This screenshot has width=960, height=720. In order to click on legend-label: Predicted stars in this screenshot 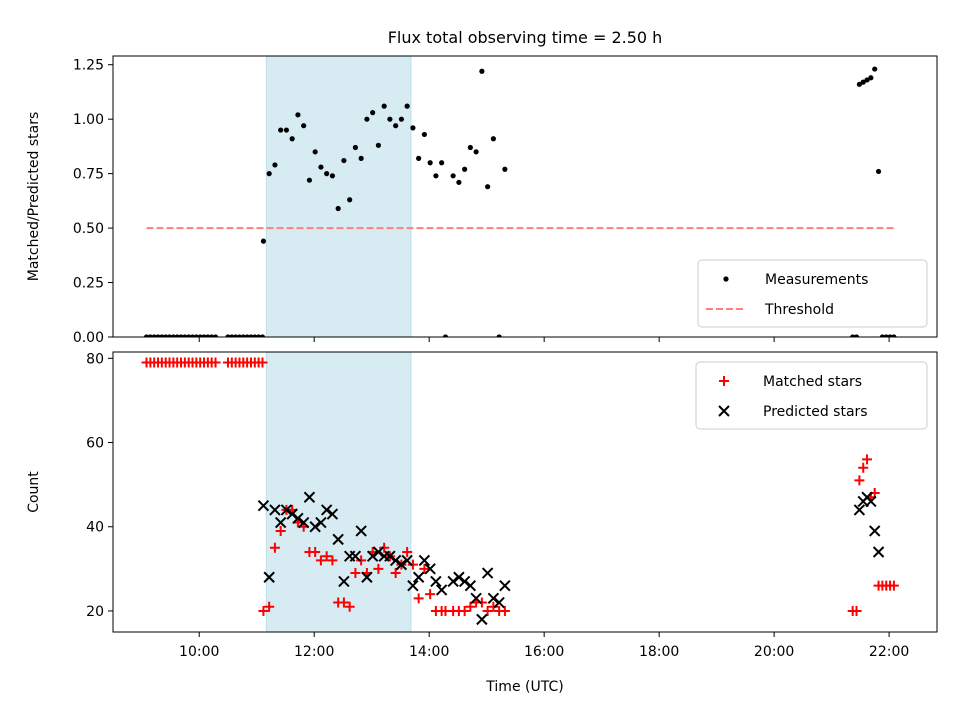, I will do `click(815, 412)`.